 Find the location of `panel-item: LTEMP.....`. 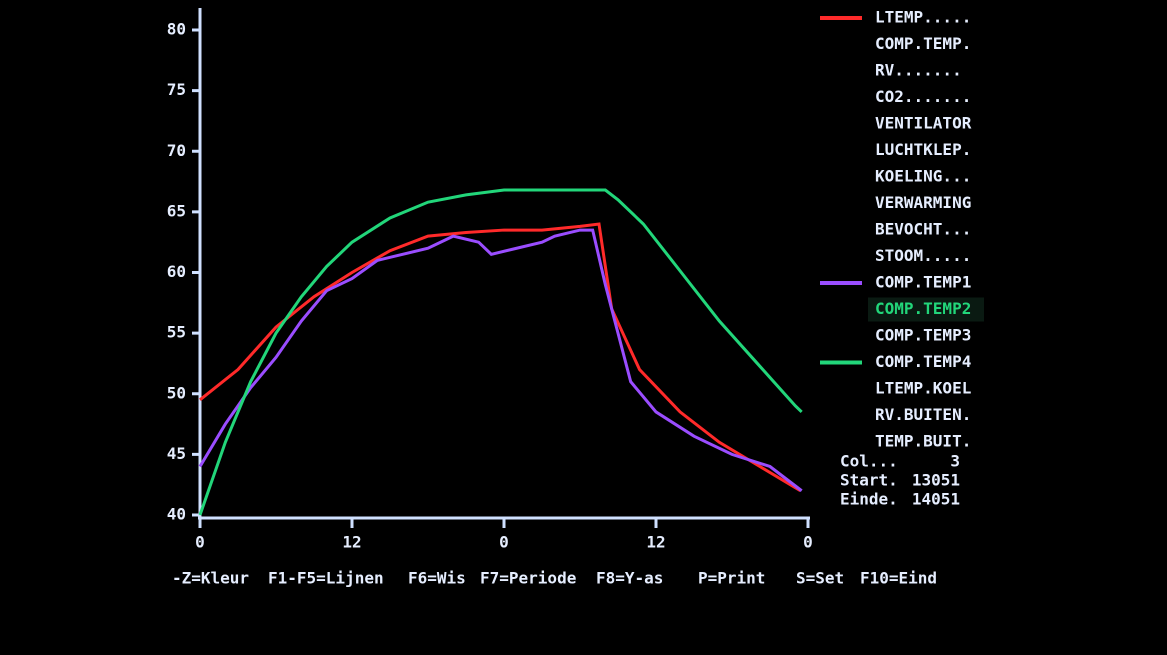

panel-item: LTEMP..... is located at coordinates (923, 17).